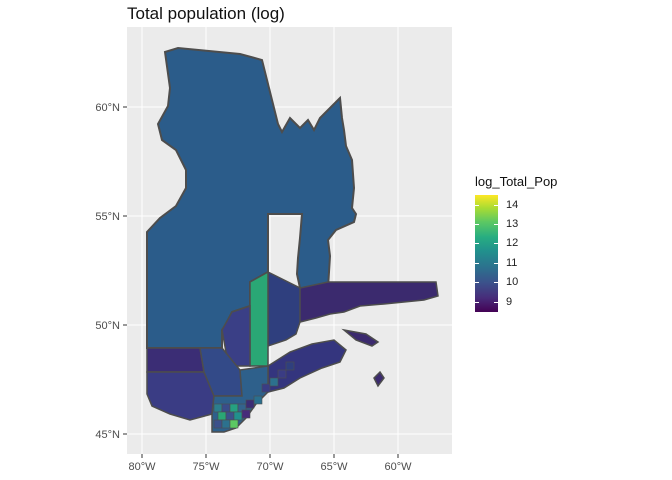 The width and height of the screenshot is (672, 480). I want to click on y-tick-label: 45°N, so click(107, 435).